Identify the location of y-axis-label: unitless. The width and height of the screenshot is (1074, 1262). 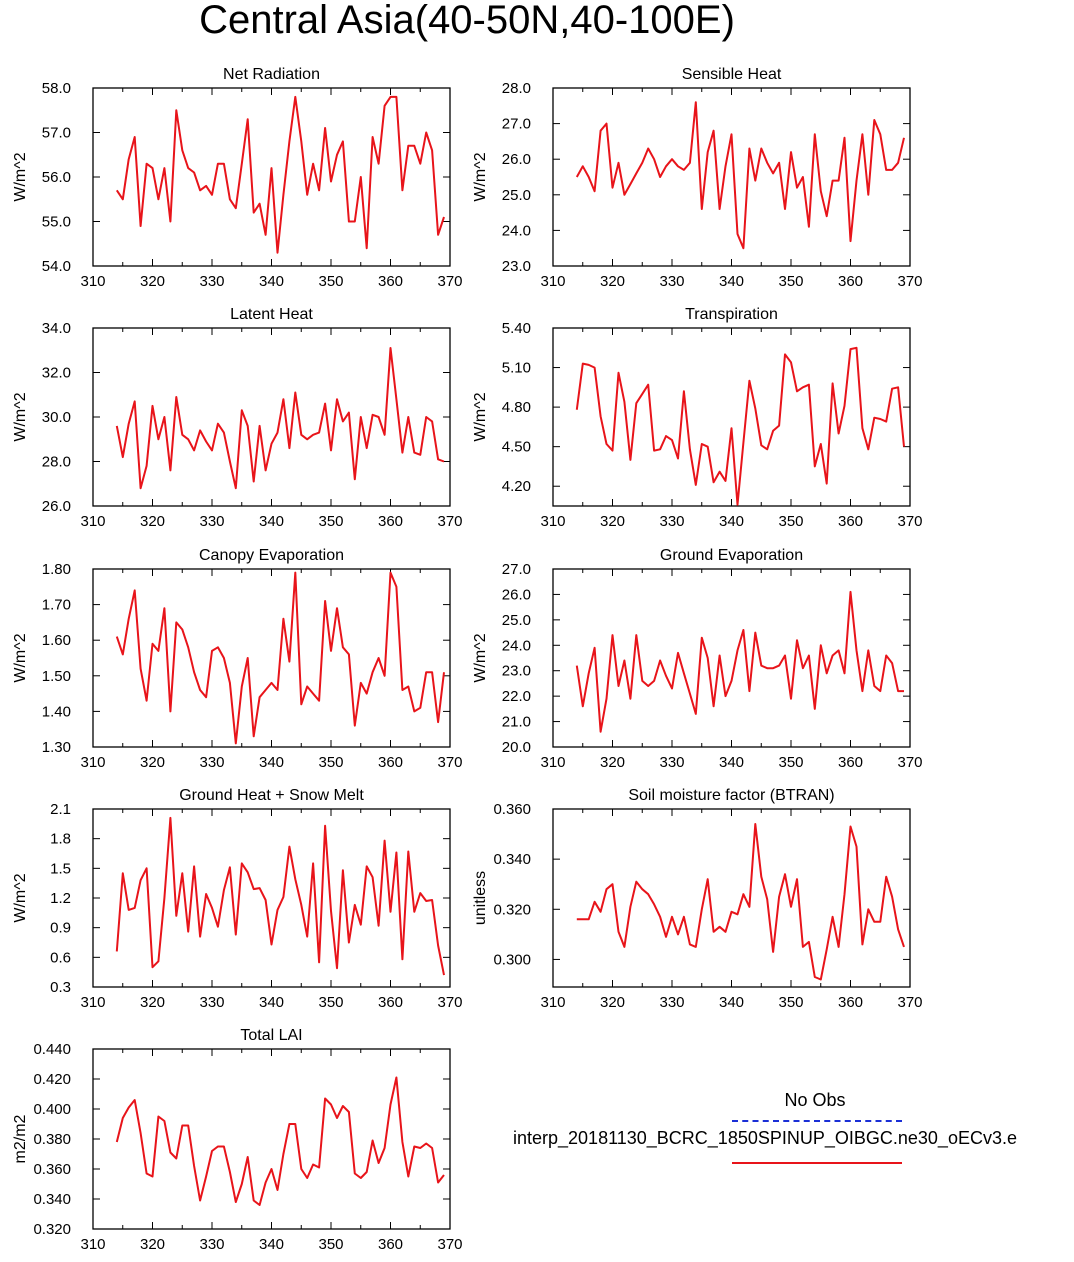
(480, 898).